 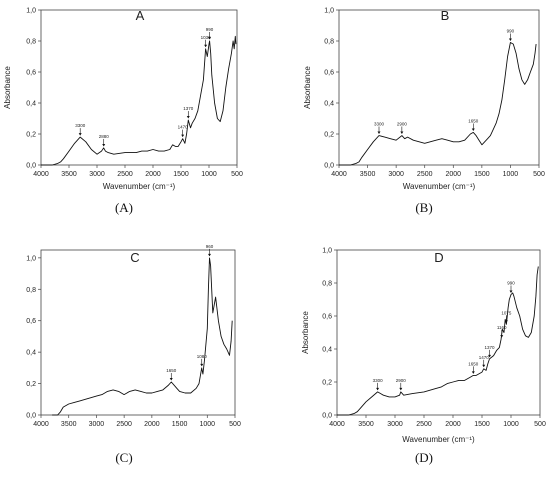 I want to click on peak-label: 2880, so click(x=104, y=136).